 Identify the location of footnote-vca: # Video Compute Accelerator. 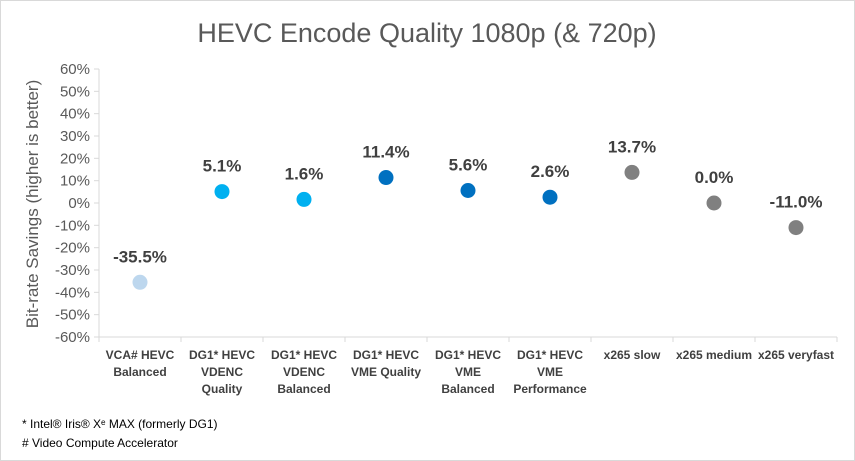
(100, 443).